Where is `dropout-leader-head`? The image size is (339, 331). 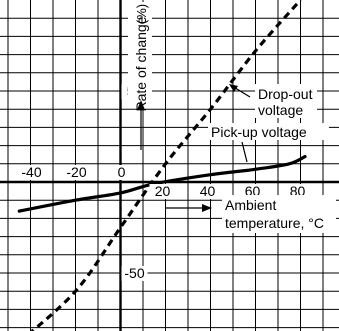
dropout-leader-head is located at coordinates (233, 88).